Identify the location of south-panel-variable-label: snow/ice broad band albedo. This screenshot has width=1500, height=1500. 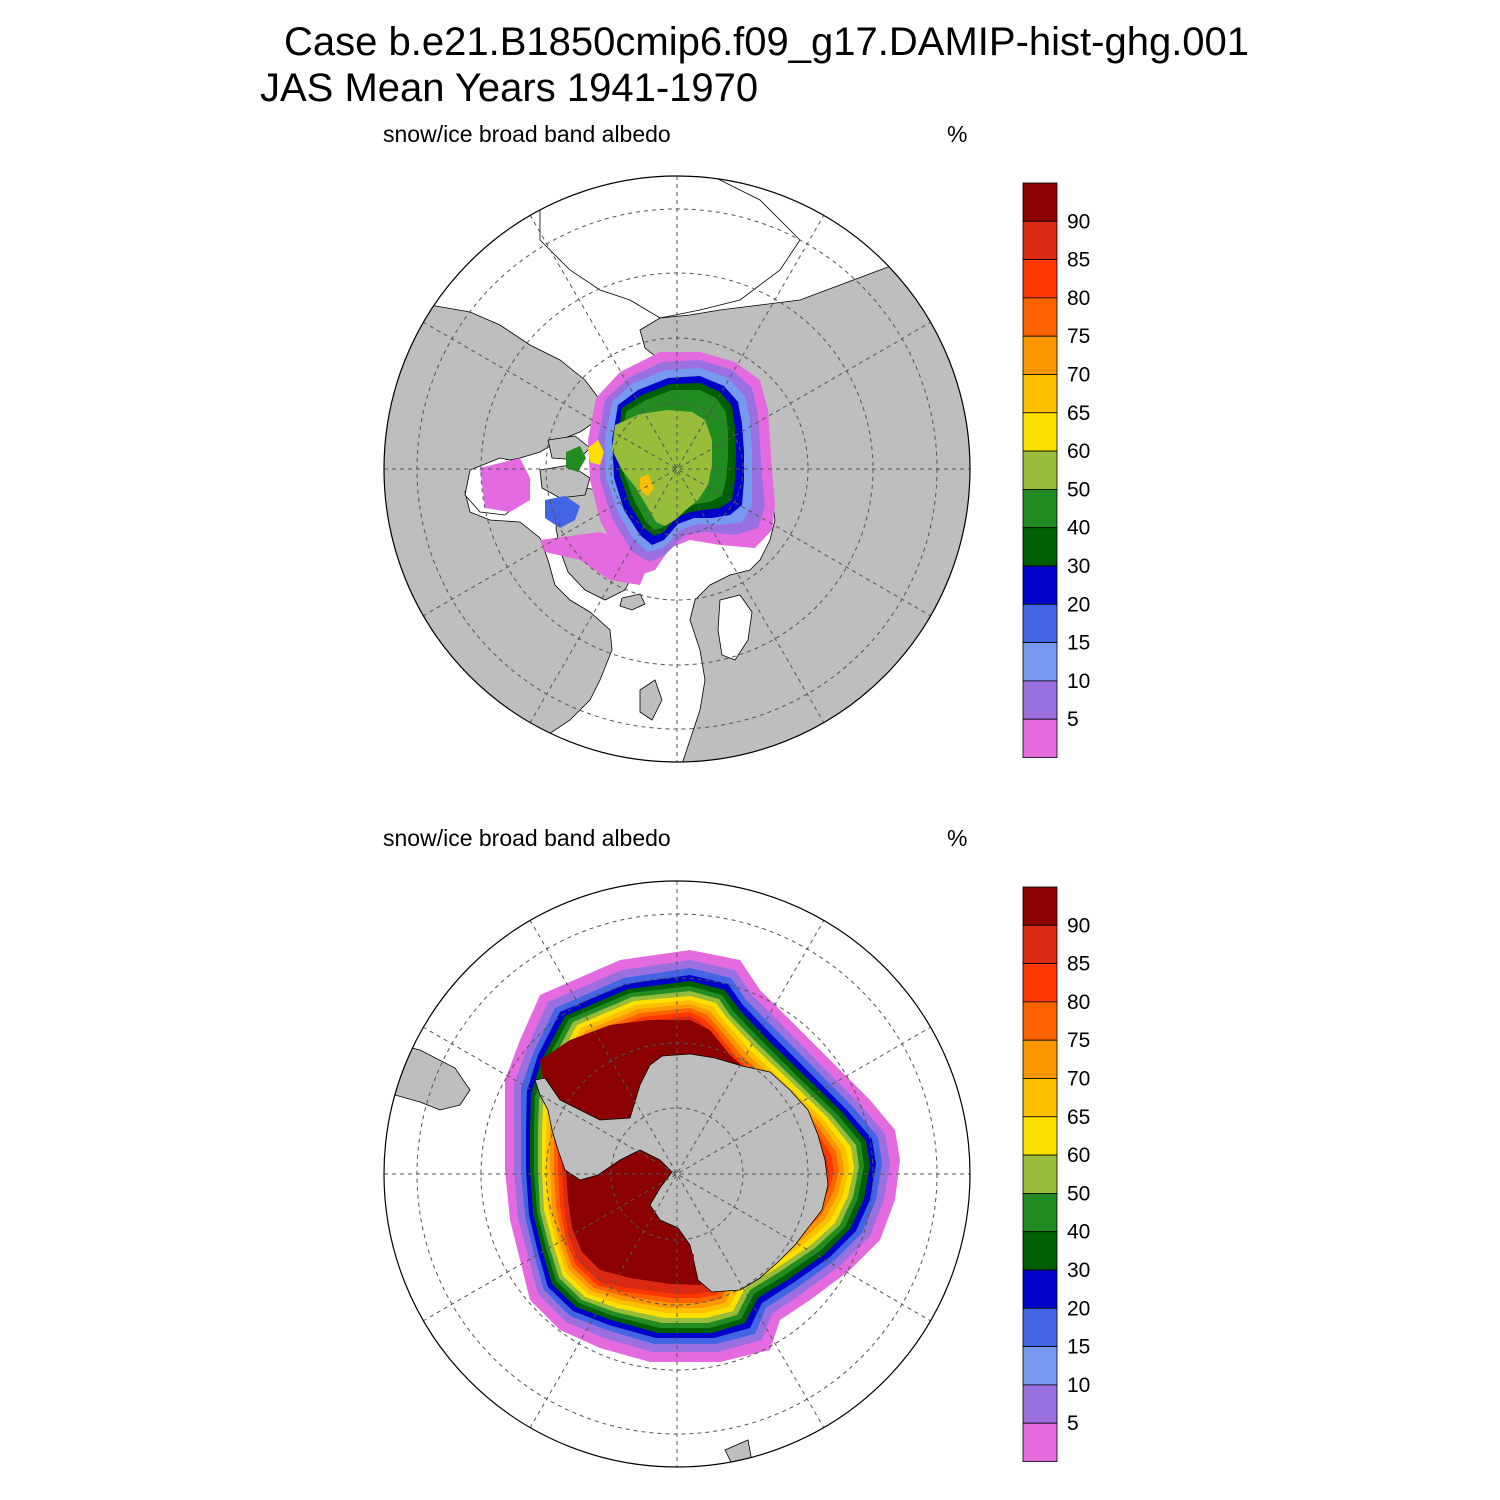
(527, 838).